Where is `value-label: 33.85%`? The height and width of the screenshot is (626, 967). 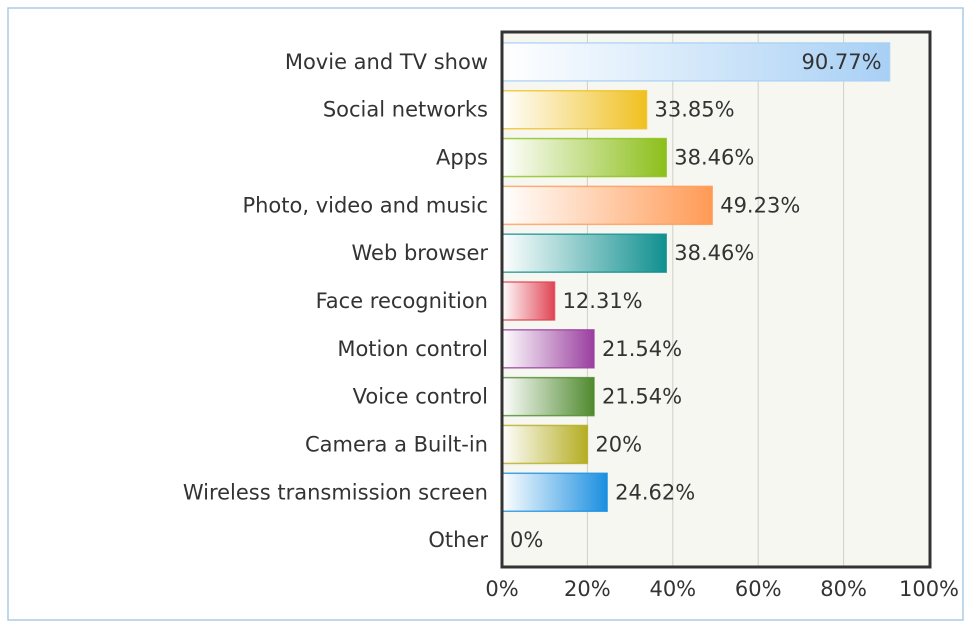 value-label: 33.85% is located at coordinates (695, 110).